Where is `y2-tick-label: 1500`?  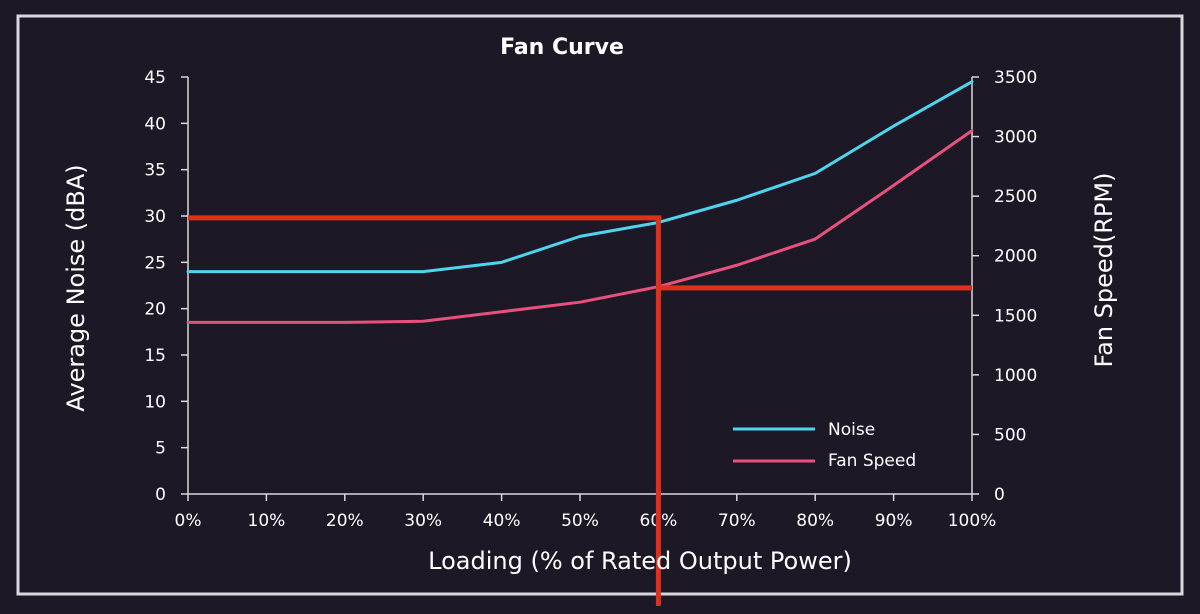
y2-tick-label: 1500 is located at coordinates (1015, 316).